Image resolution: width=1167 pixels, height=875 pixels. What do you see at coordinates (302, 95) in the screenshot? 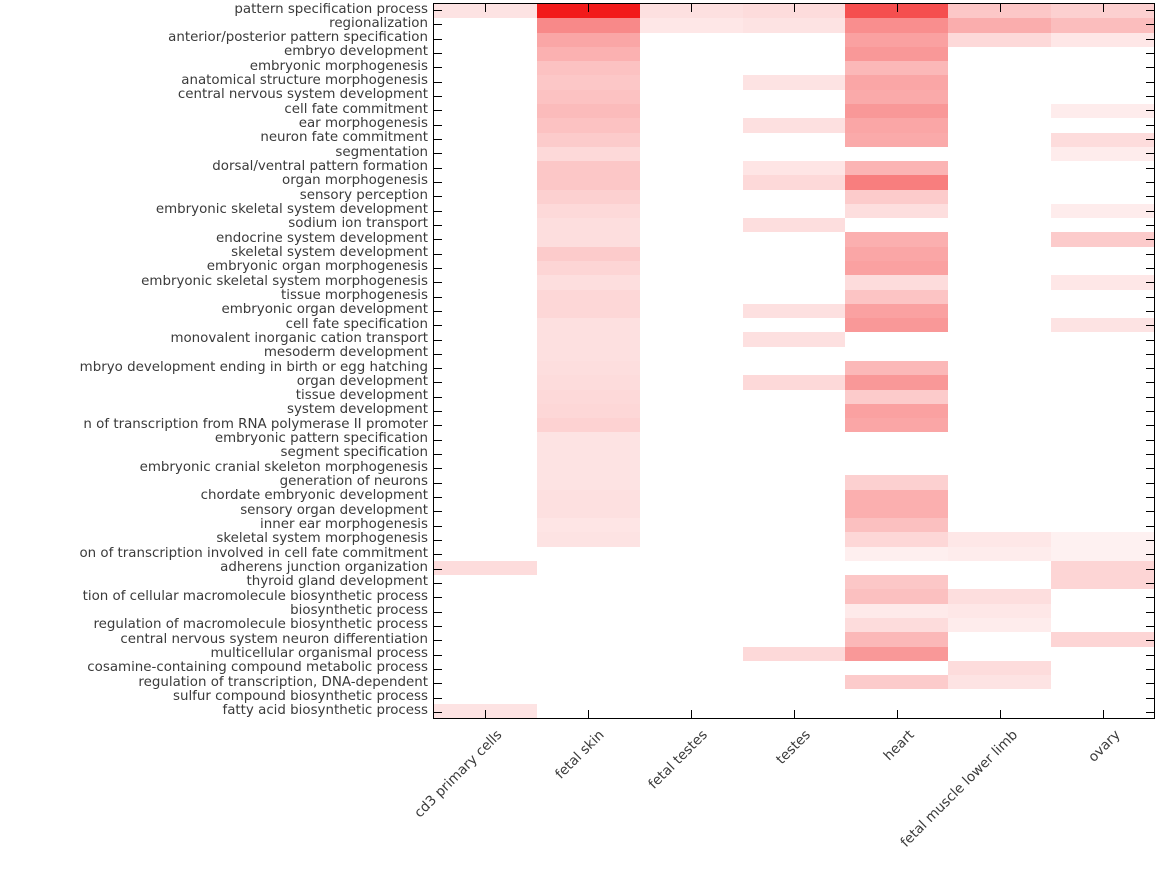
I see `y-tick-label: central nervous system development` at bounding box center [302, 95].